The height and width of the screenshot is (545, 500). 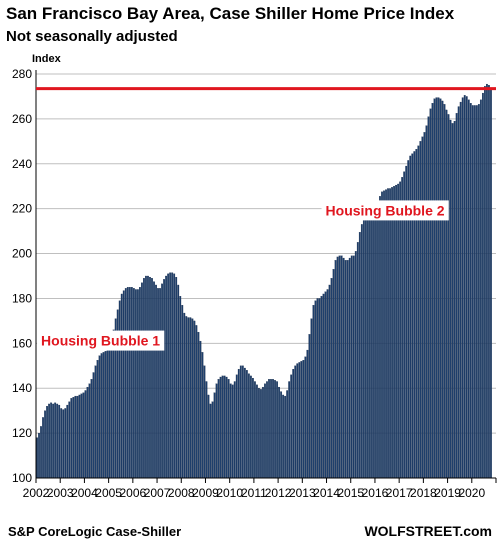 I want to click on annotation-label: Housing Bubble 1, so click(x=100, y=341).